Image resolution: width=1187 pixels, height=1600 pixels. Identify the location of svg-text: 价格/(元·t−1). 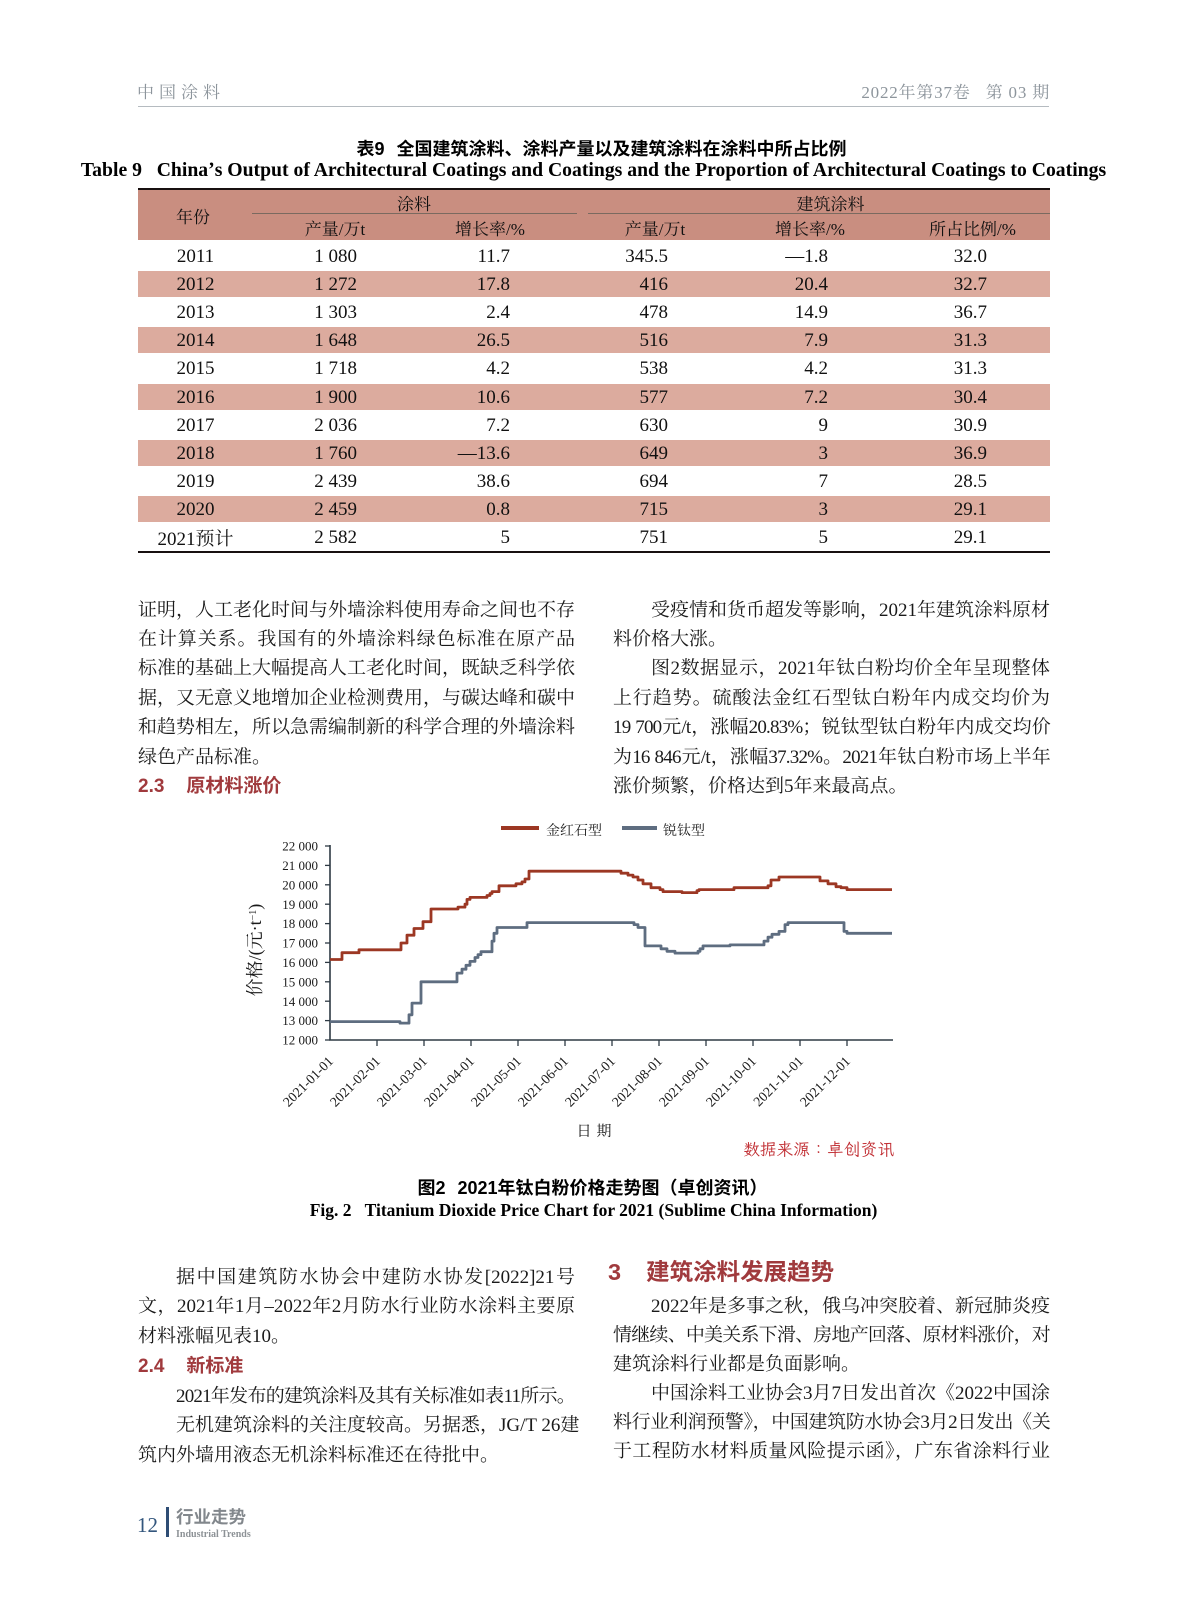
(255, 950).